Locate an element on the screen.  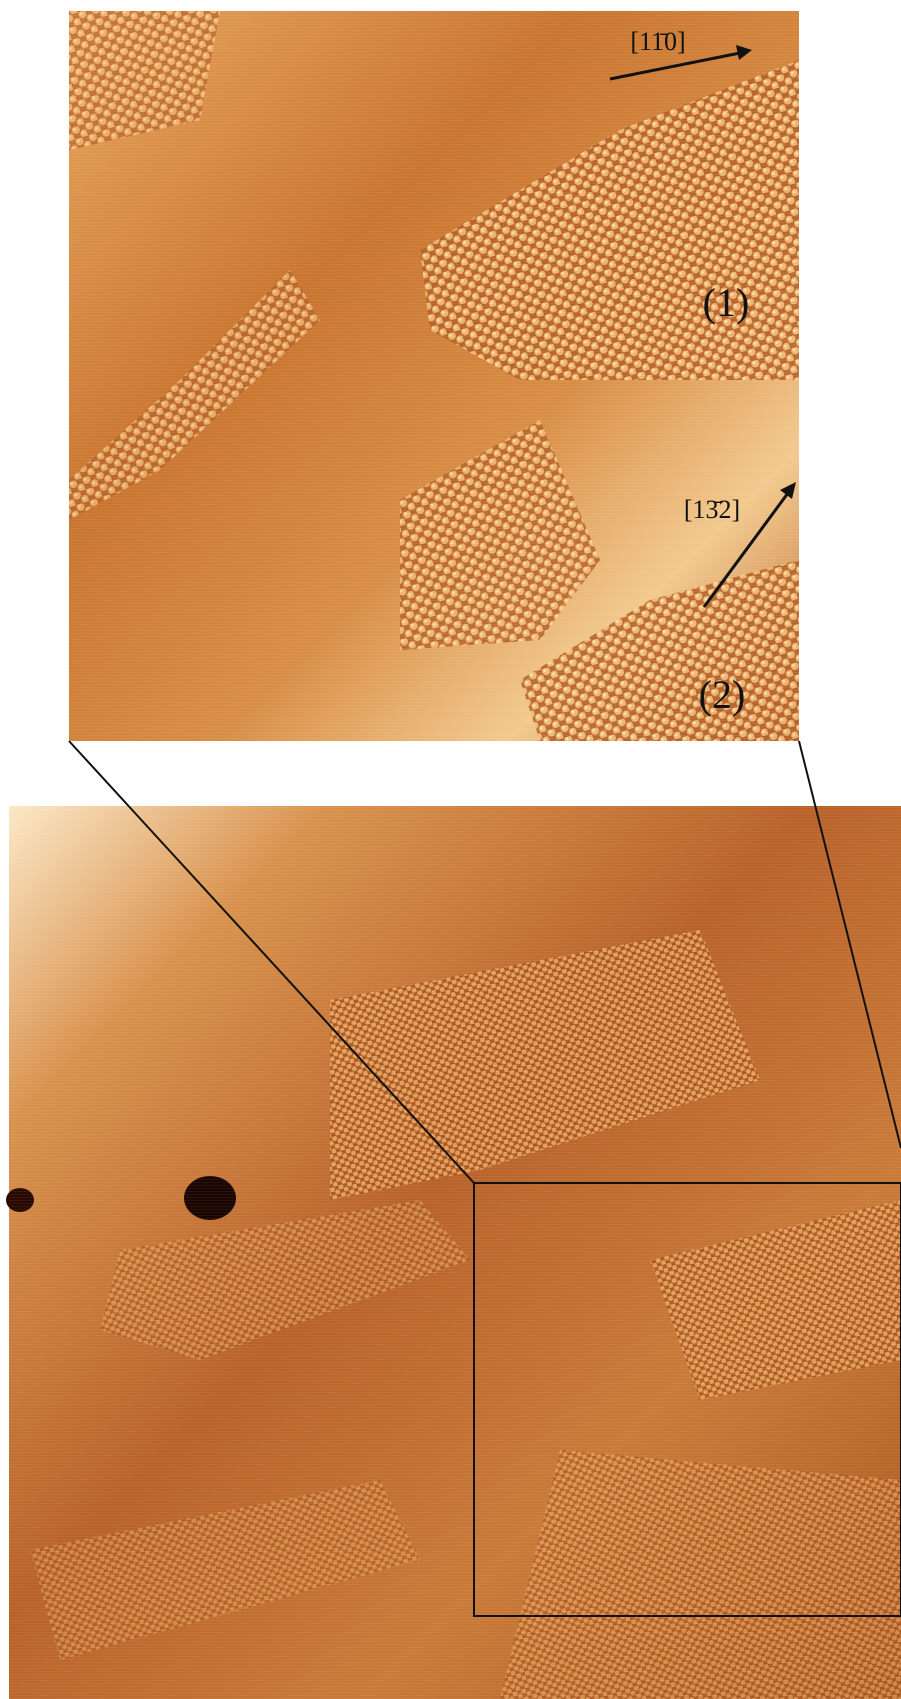
region-label: (2) is located at coordinates (722, 694).